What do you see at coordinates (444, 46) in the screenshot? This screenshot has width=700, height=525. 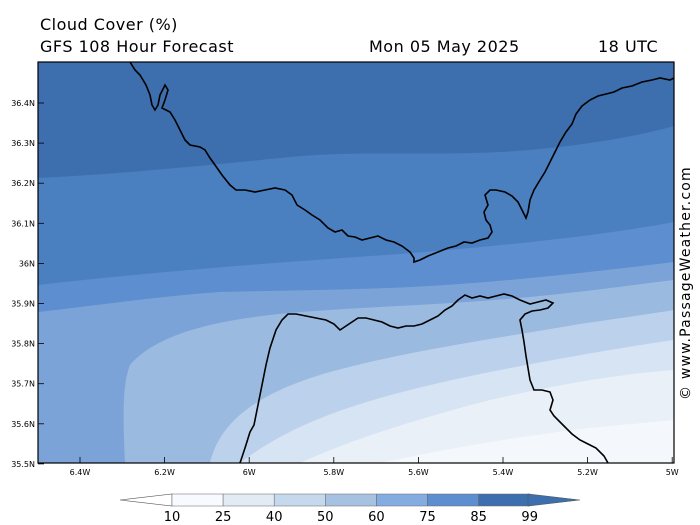 I see `forecast-date: Mon 05 May 2025` at bounding box center [444, 46].